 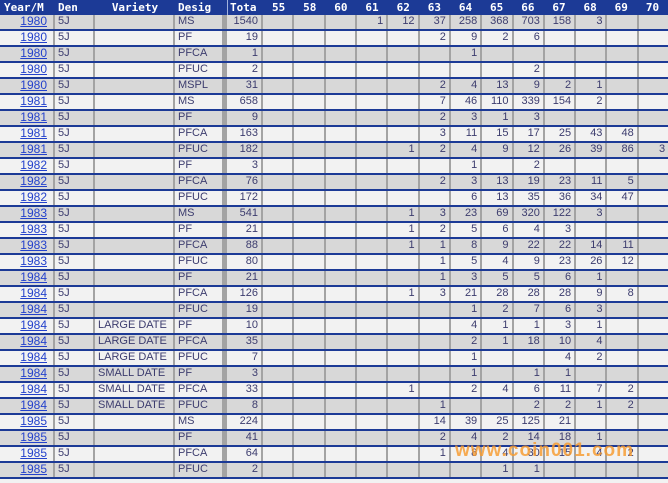 I want to click on cell-grade-67: 25, so click(x=561, y=134).